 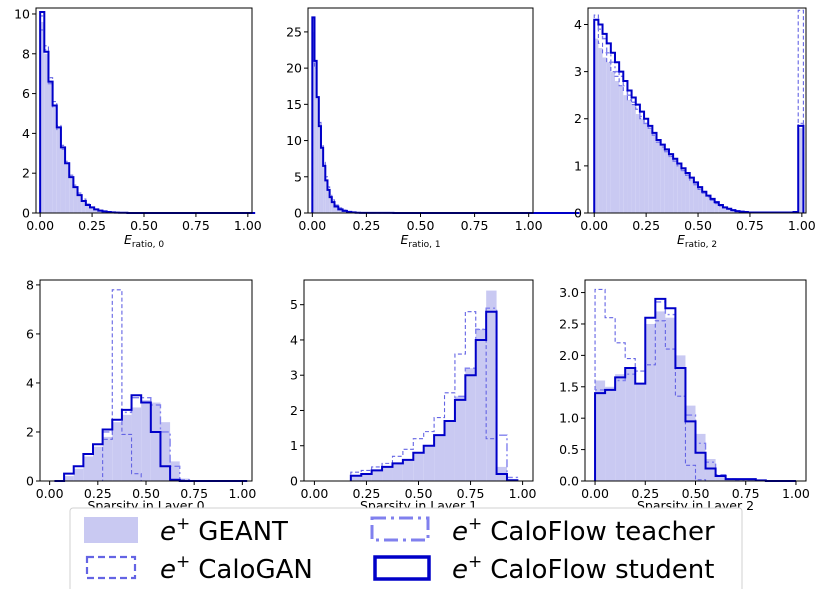 I want to click on x-tick-label-3-0: 0.00, so click(x=50, y=493).